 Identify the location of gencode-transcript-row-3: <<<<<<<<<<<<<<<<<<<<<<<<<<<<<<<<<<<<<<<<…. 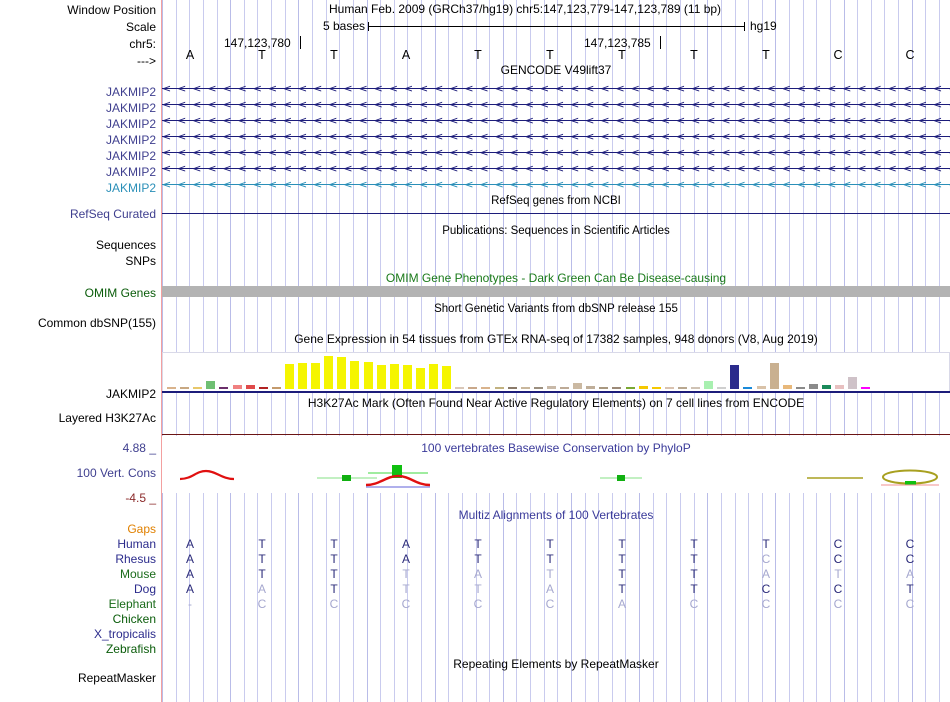
(556, 136).